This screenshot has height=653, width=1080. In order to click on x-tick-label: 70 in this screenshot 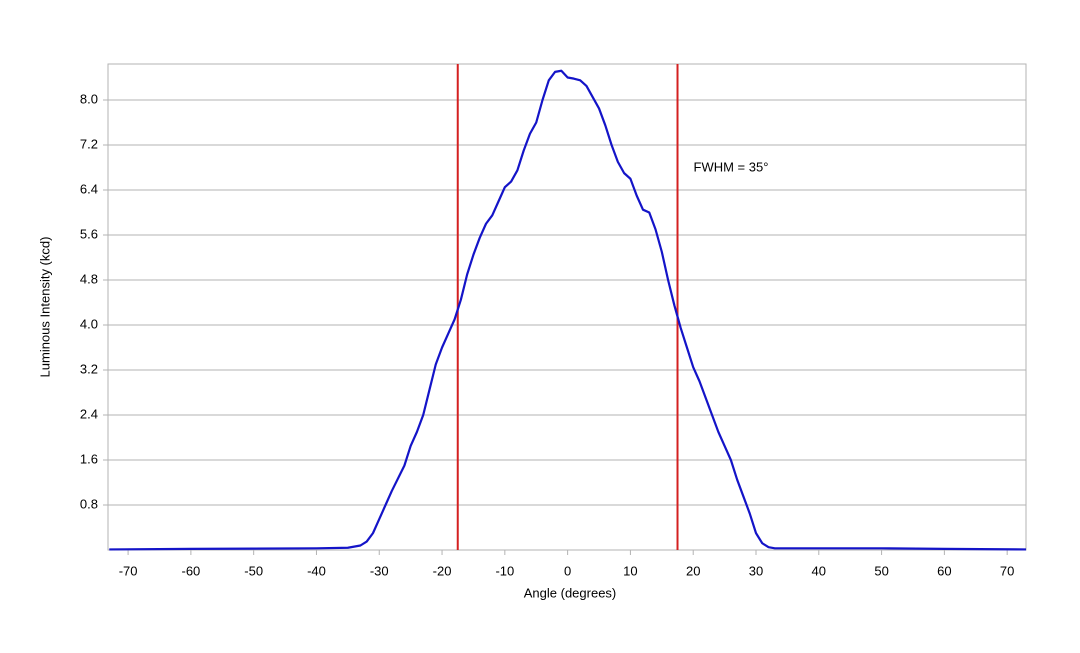, I will do `click(1007, 570)`.